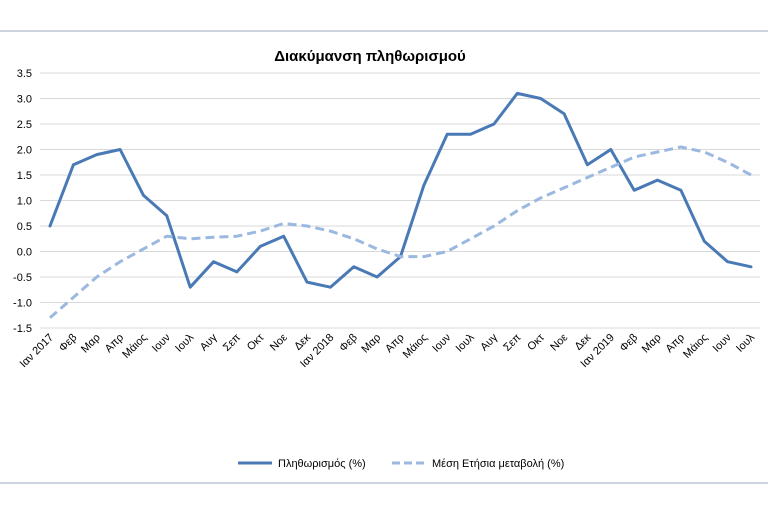 Image resolution: width=768 pixels, height=517 pixels. What do you see at coordinates (24, 125) in the screenshot?
I see `y-tick-label: 2.5` at bounding box center [24, 125].